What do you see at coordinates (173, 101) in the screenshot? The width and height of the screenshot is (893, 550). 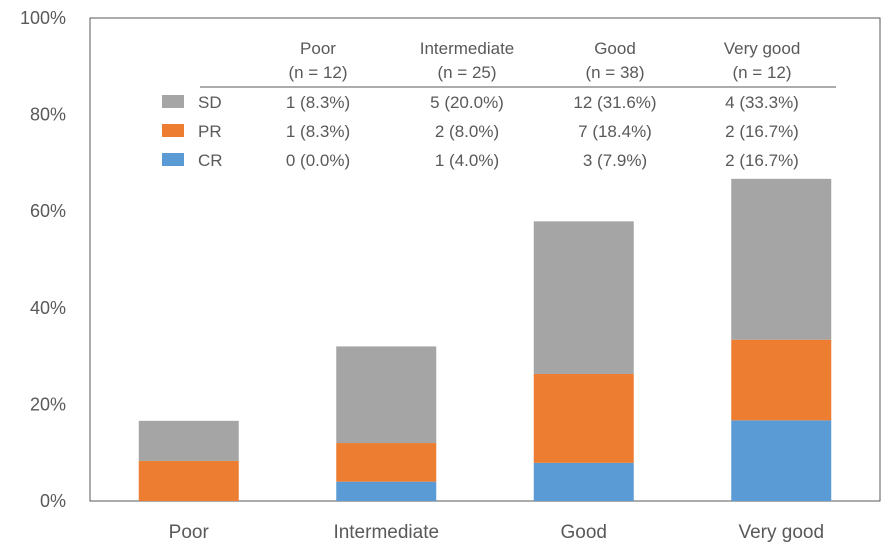 I see `legend-swatch-sd` at bounding box center [173, 101].